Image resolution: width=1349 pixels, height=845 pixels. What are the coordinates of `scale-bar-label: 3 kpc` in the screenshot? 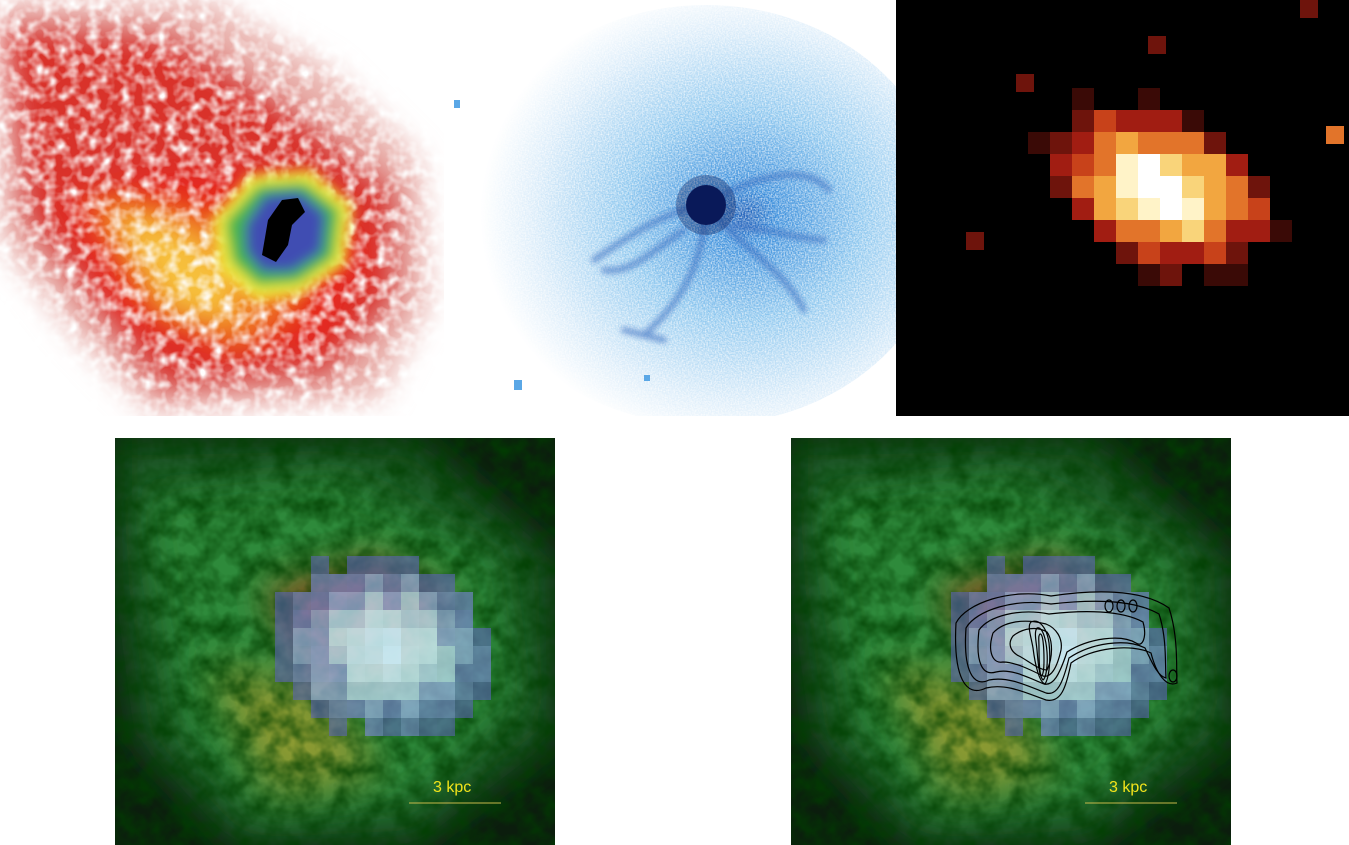 It's located at (1128, 787).